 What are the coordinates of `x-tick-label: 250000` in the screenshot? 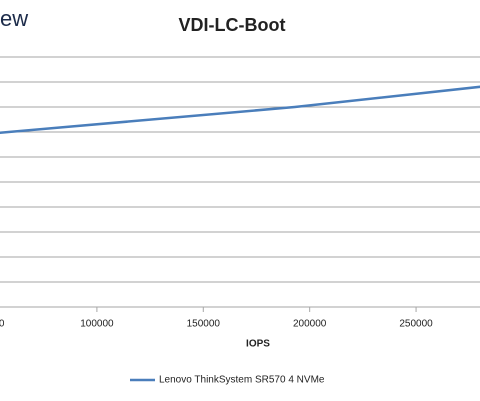 It's located at (416, 324).